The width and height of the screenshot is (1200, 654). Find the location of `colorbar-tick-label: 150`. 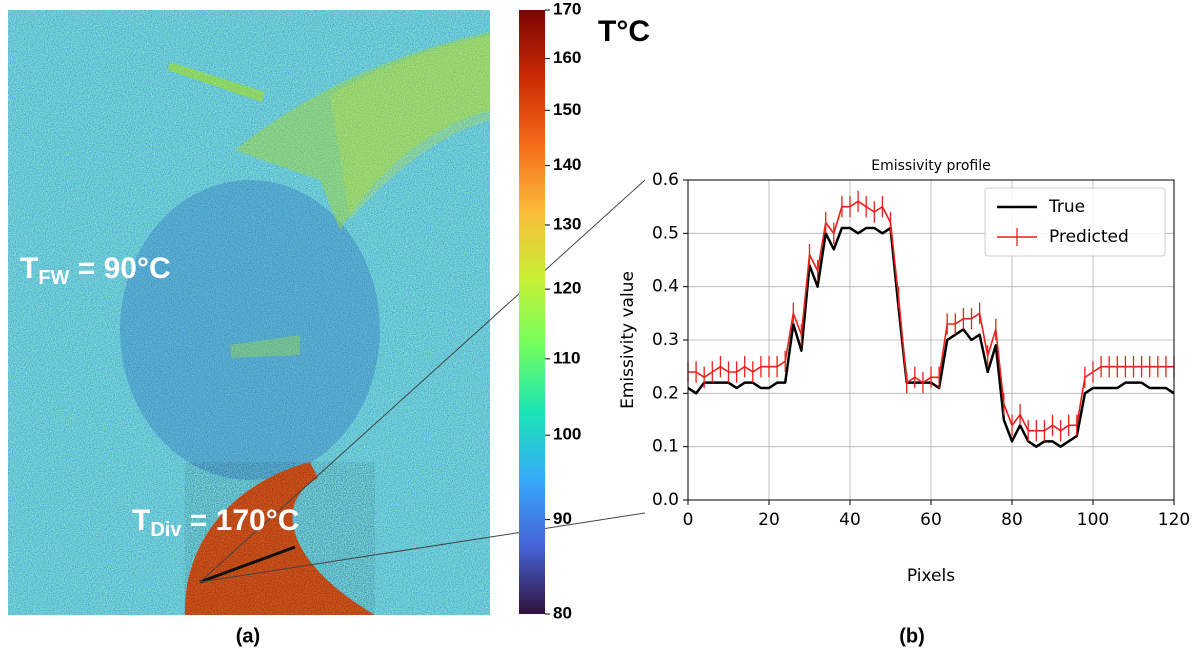

colorbar-tick-label: 150 is located at coordinates (567, 109).